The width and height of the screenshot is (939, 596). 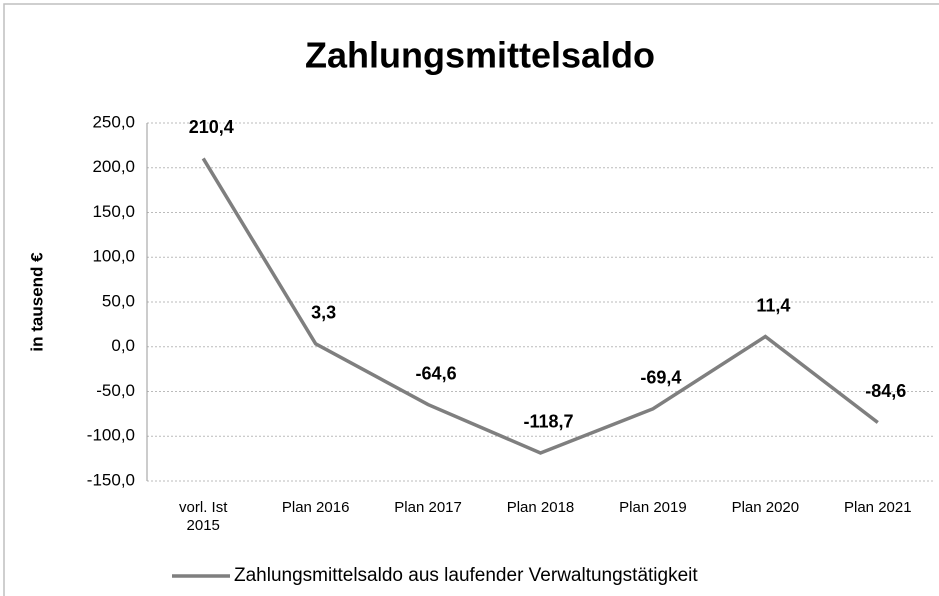 I want to click on y-tick-label: 0,0, so click(x=123, y=345).